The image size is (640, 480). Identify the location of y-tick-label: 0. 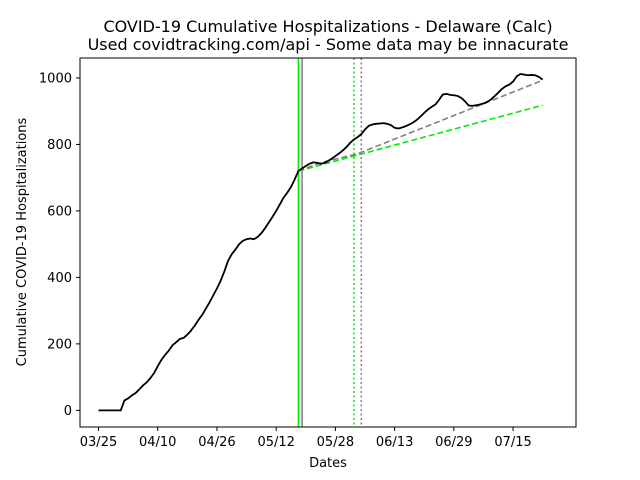
(68, 411).